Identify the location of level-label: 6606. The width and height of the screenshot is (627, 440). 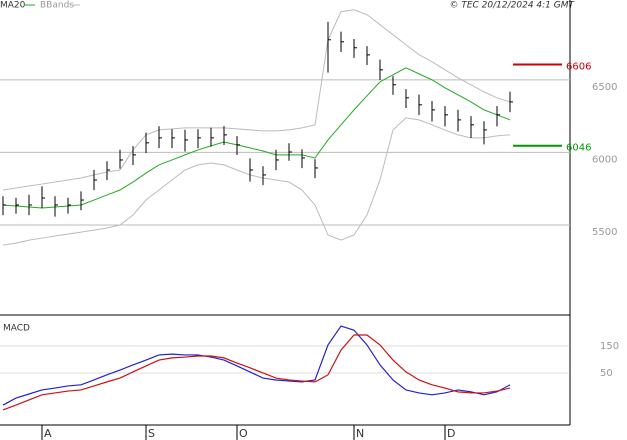
(578, 66).